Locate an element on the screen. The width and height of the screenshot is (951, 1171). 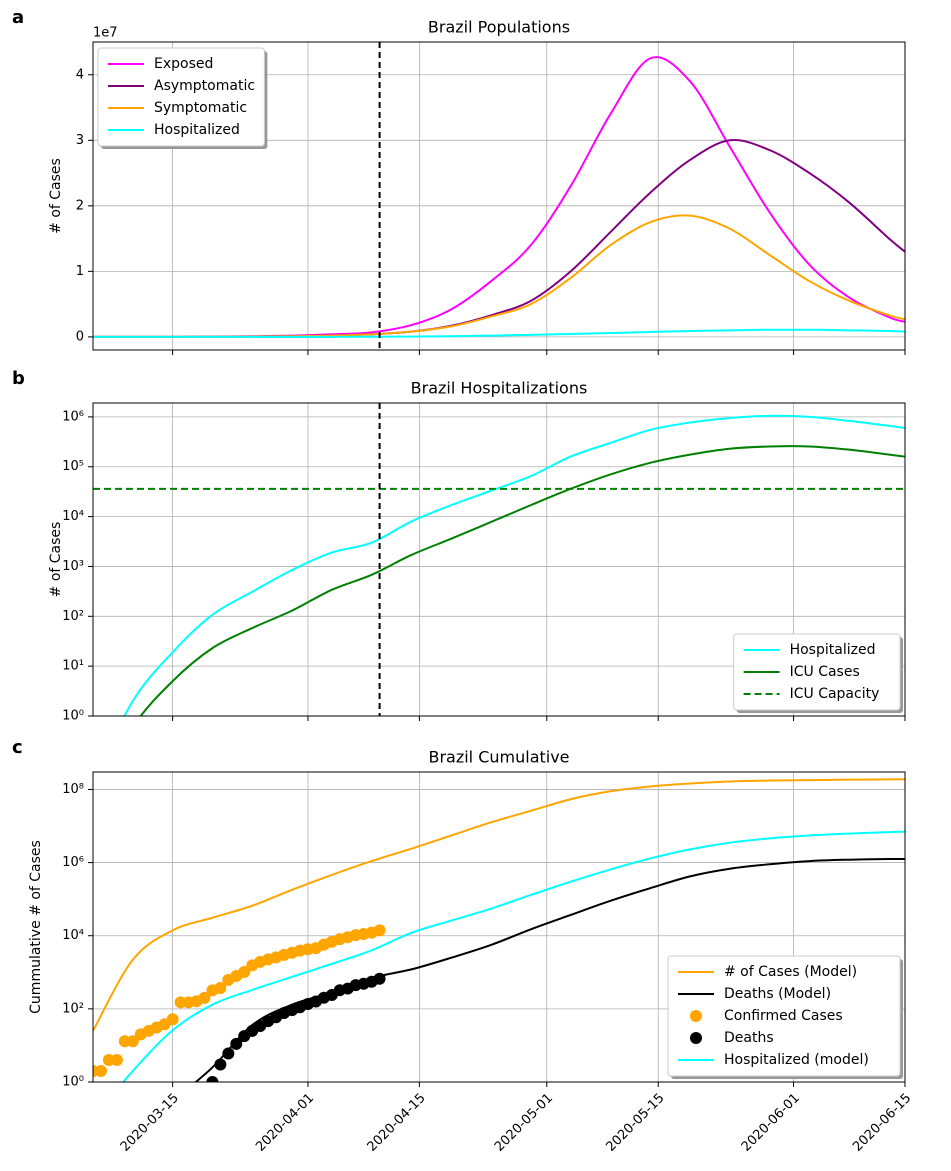
x-tick-label: 2020-04-01 is located at coordinates (285, 1123).